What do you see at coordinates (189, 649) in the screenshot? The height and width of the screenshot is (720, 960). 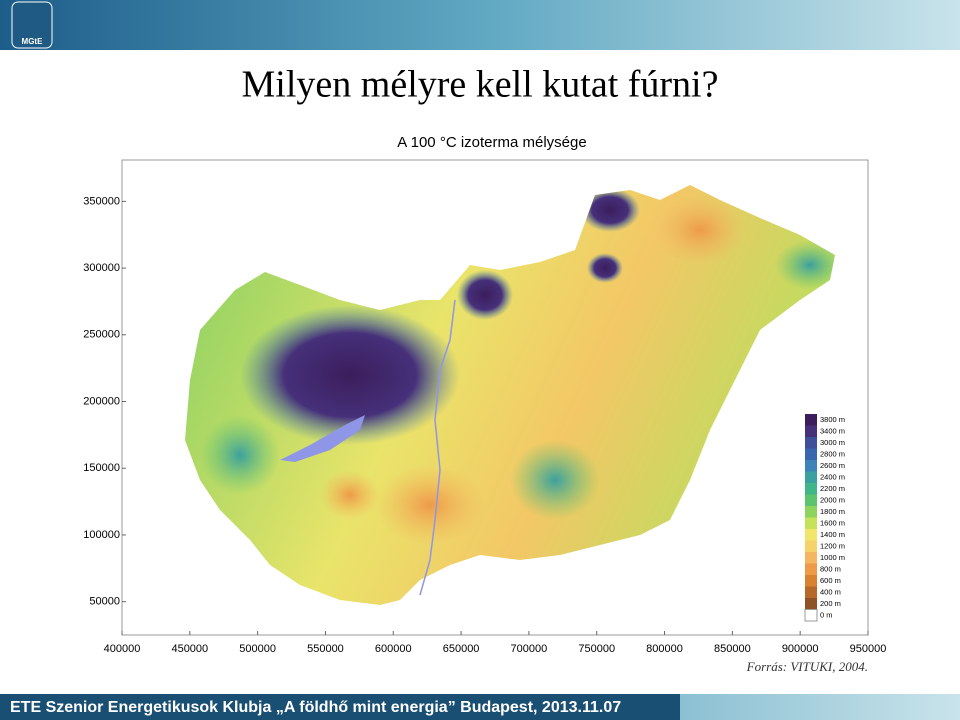 I see `x-tick-label: 450000` at bounding box center [189, 649].